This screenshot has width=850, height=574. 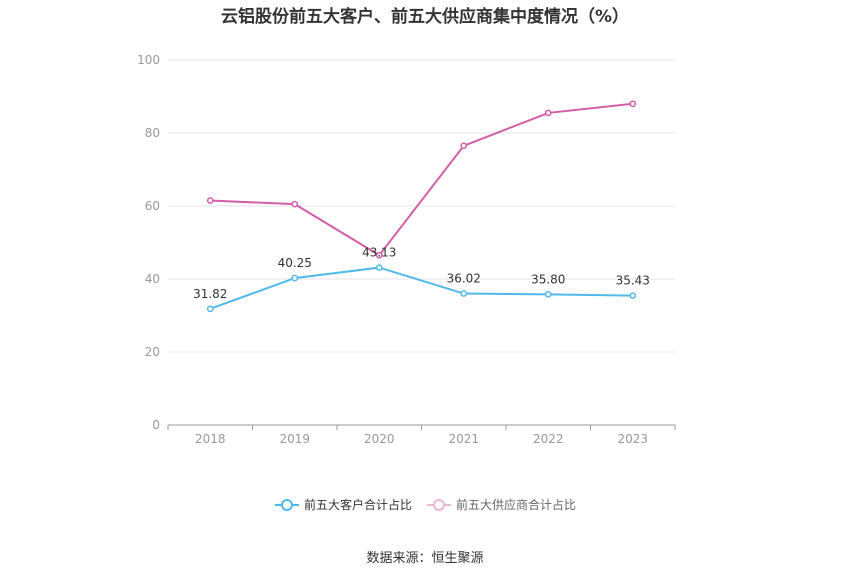 I want to click on legend-label: 前五大客户合计占比, so click(x=357, y=505).